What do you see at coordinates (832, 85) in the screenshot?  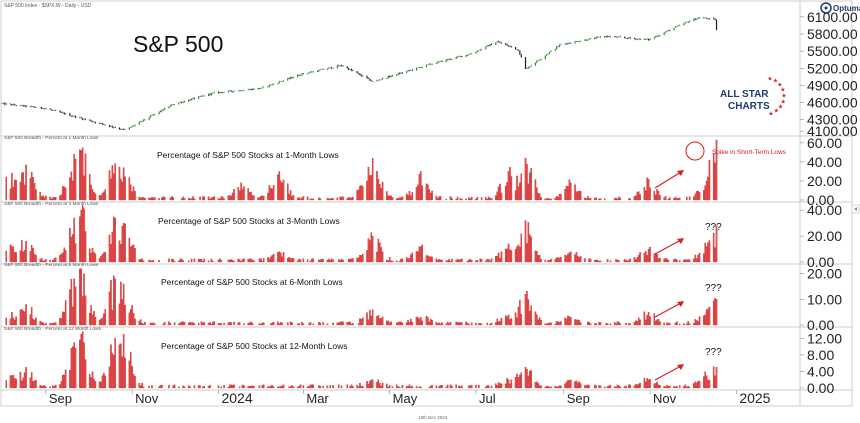 I see `price-y-tick-label: 4900.00` at bounding box center [832, 85].